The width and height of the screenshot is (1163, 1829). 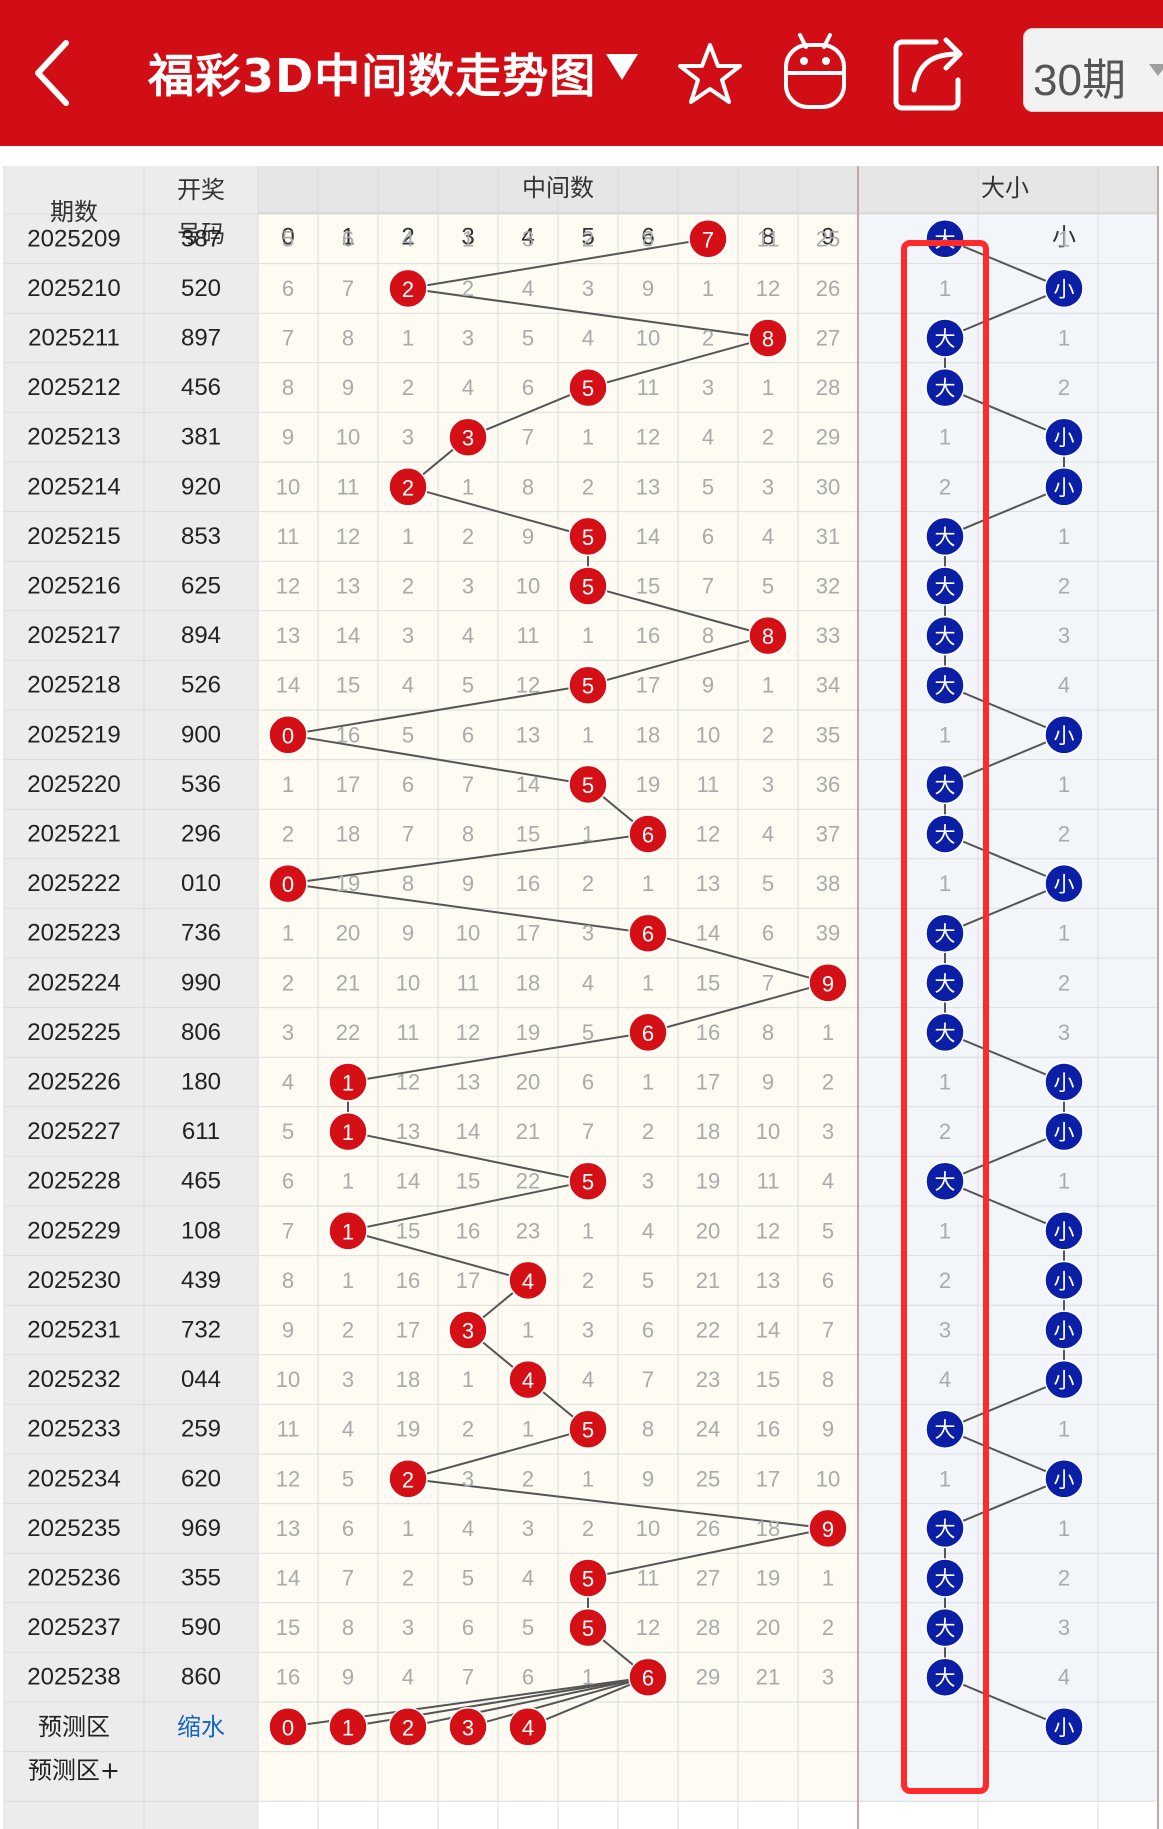 What do you see at coordinates (768, 635) in the screenshot?
I see `middle-hit-ball: 8` at bounding box center [768, 635].